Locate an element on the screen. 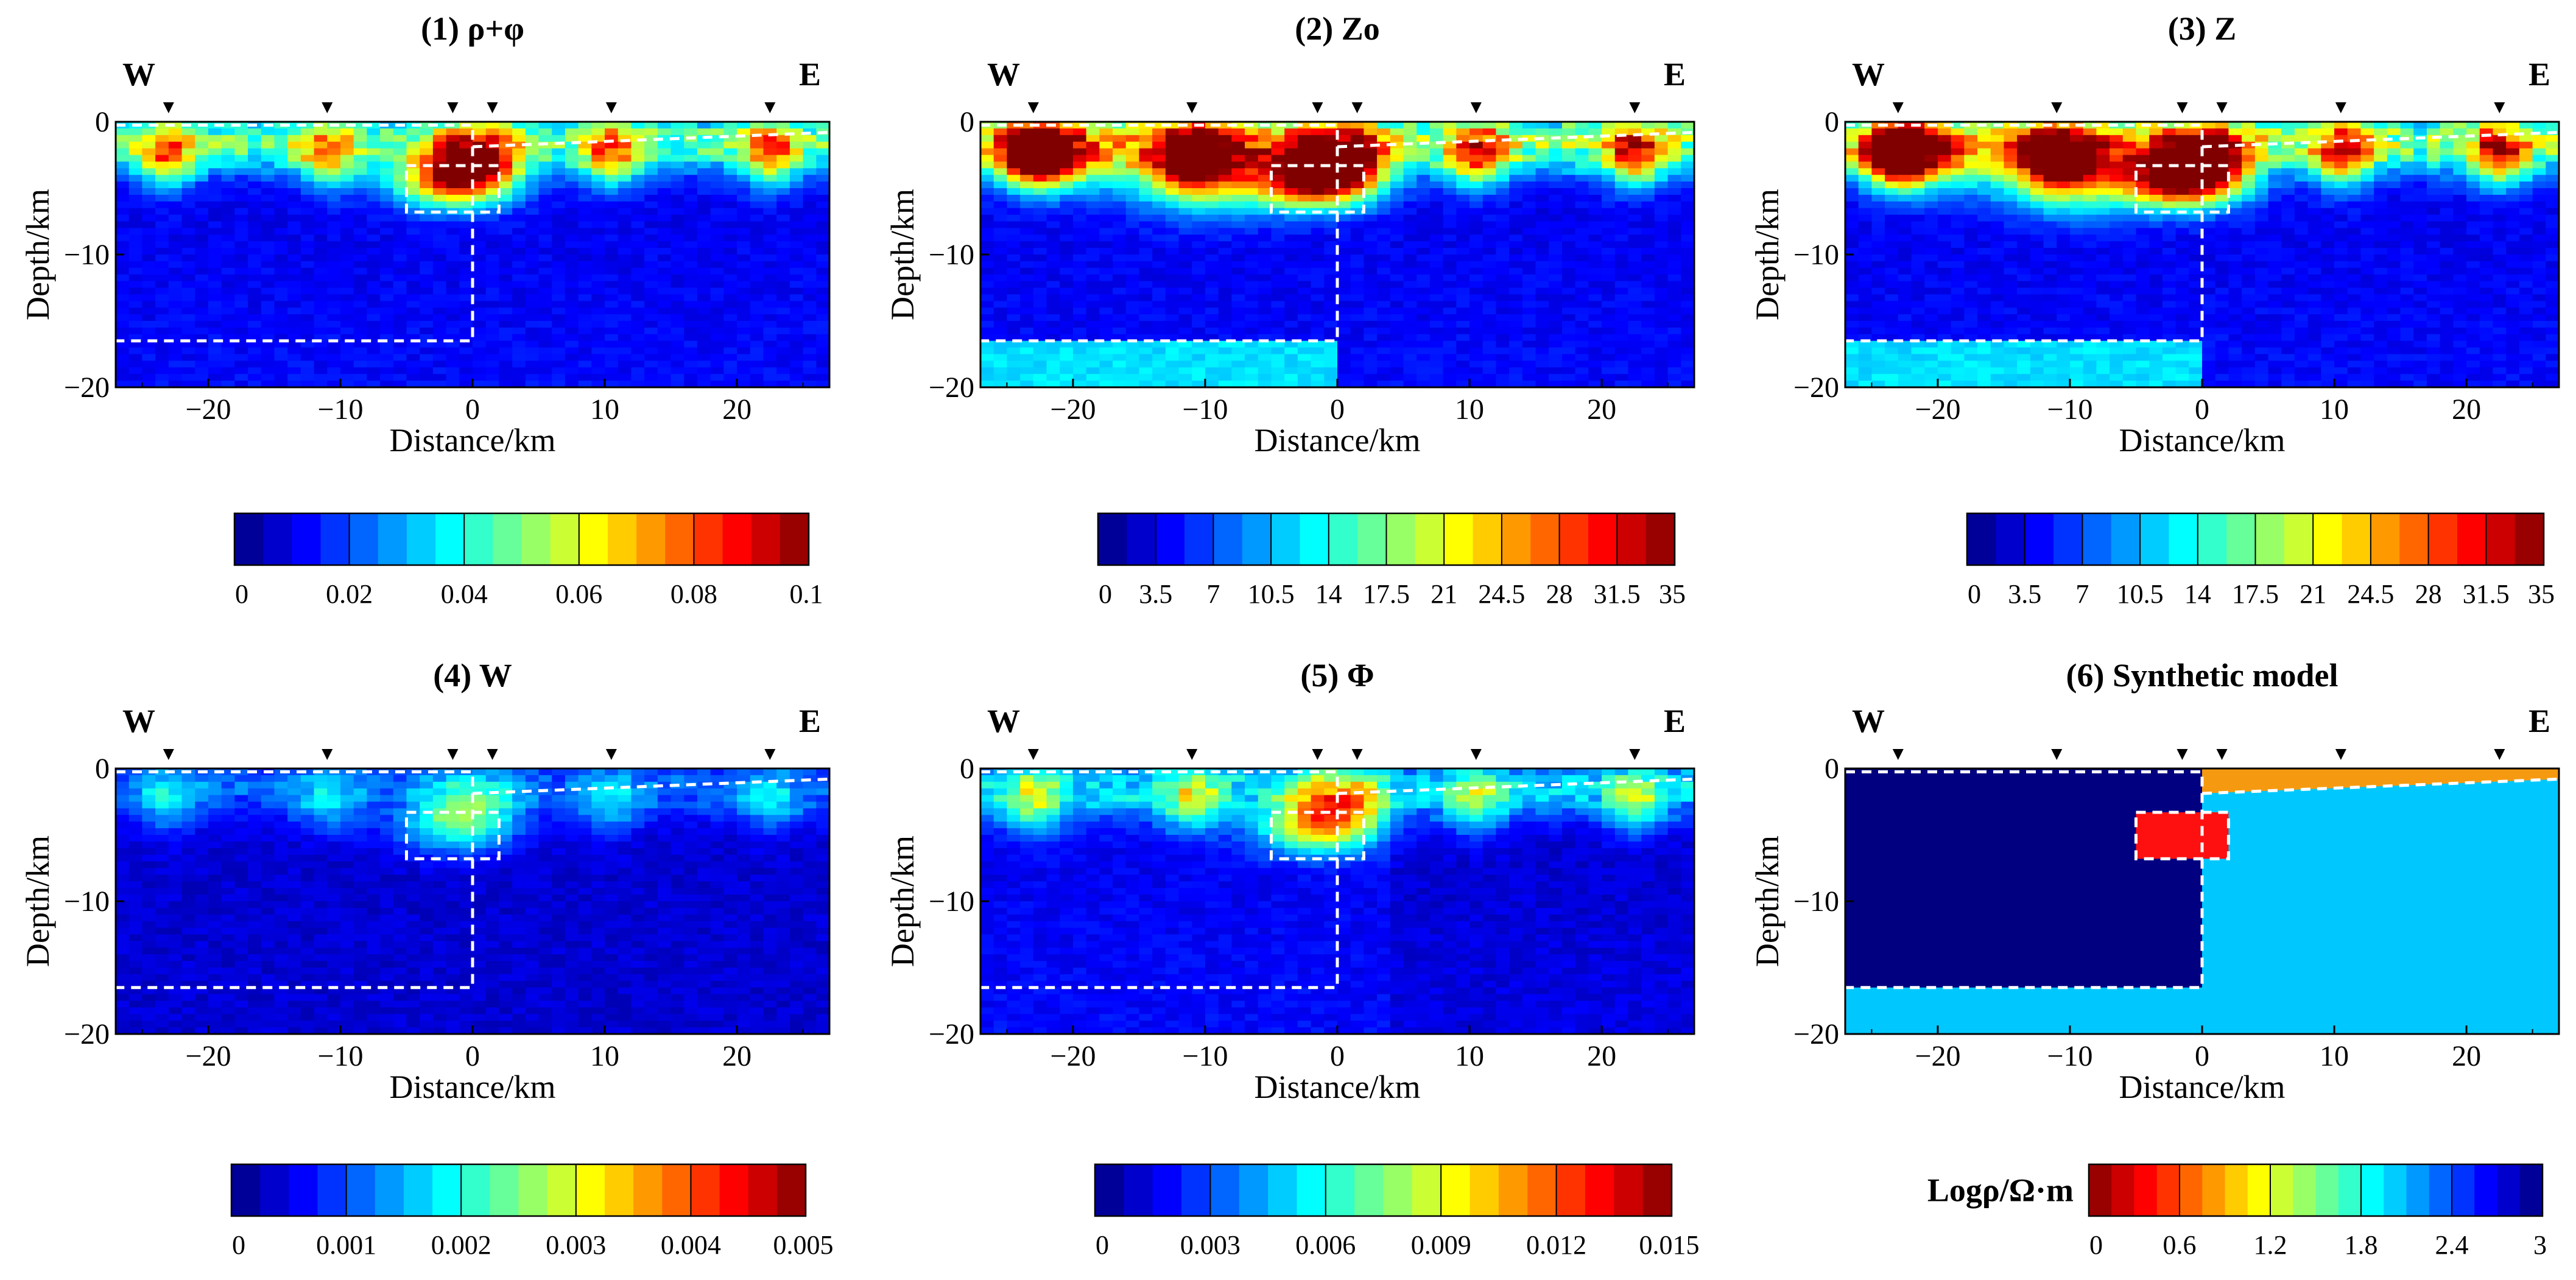 Image resolution: width=2576 pixels, height=1280 pixels. station-marker is located at coordinates (1317, 107).